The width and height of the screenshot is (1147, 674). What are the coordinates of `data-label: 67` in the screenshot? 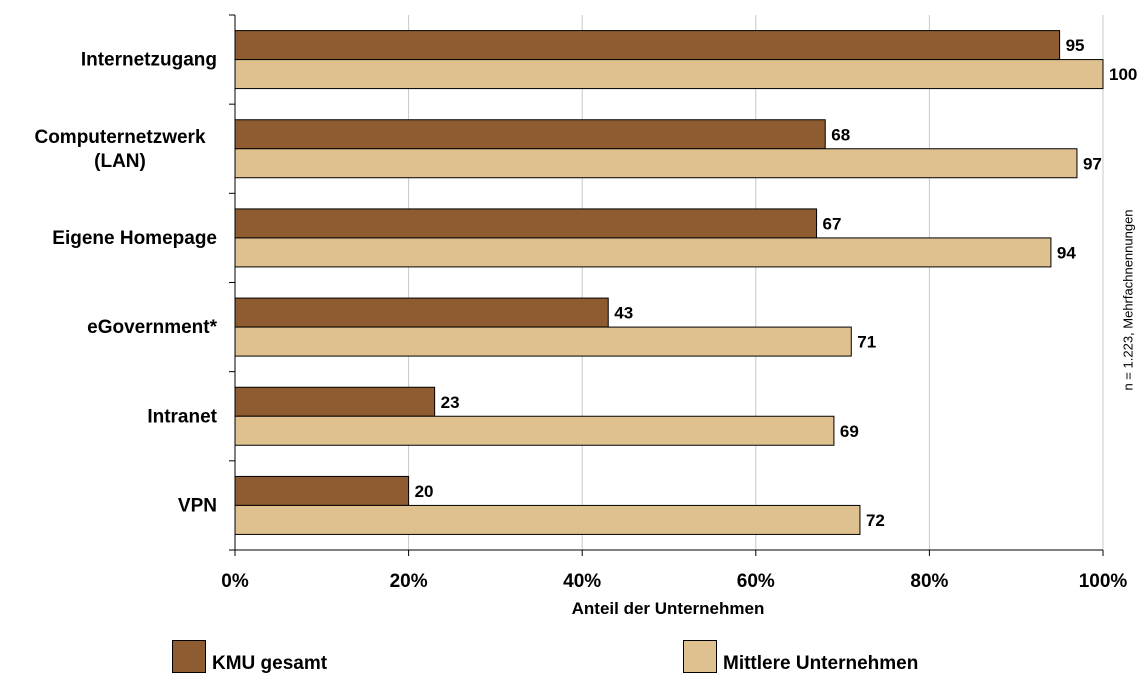 It's located at (832, 223).